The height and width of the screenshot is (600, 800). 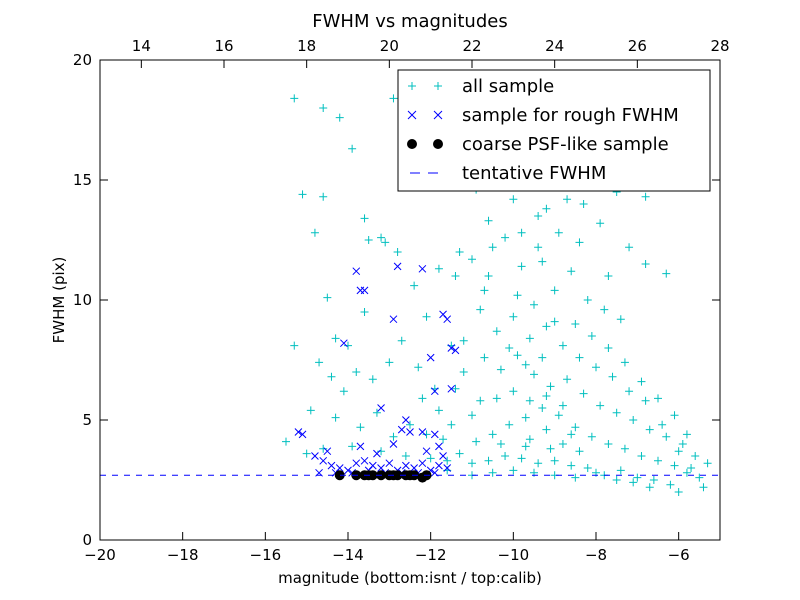 I want to click on bottom-tick-label: −18, so click(x=183, y=555).